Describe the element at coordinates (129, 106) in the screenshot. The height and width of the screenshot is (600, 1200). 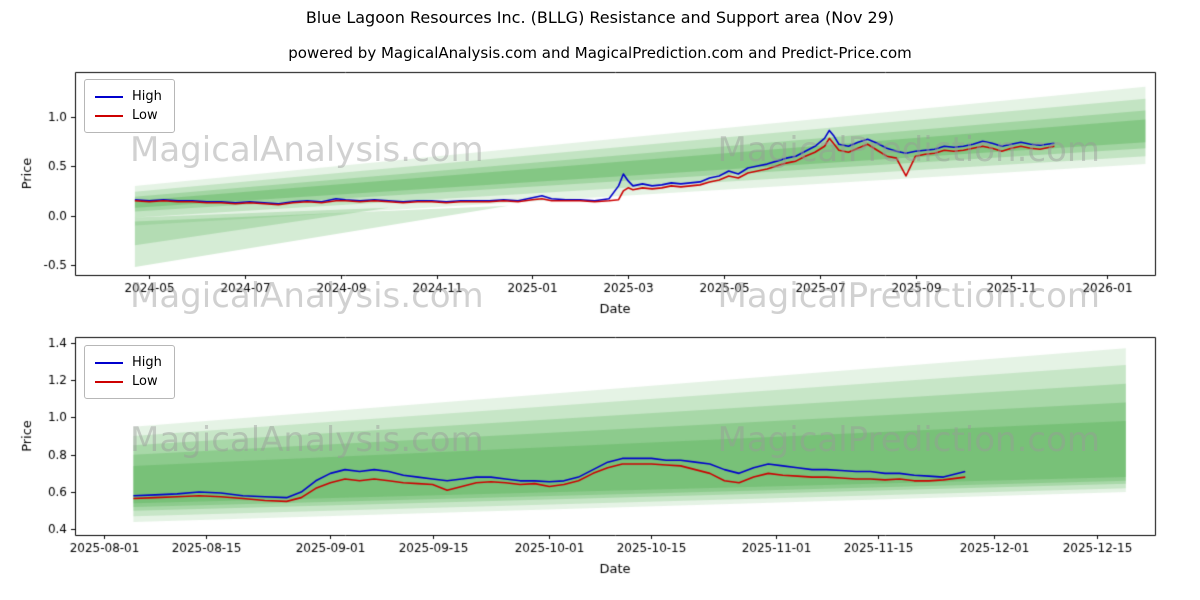
I see `legend-top: High Low` at that location.